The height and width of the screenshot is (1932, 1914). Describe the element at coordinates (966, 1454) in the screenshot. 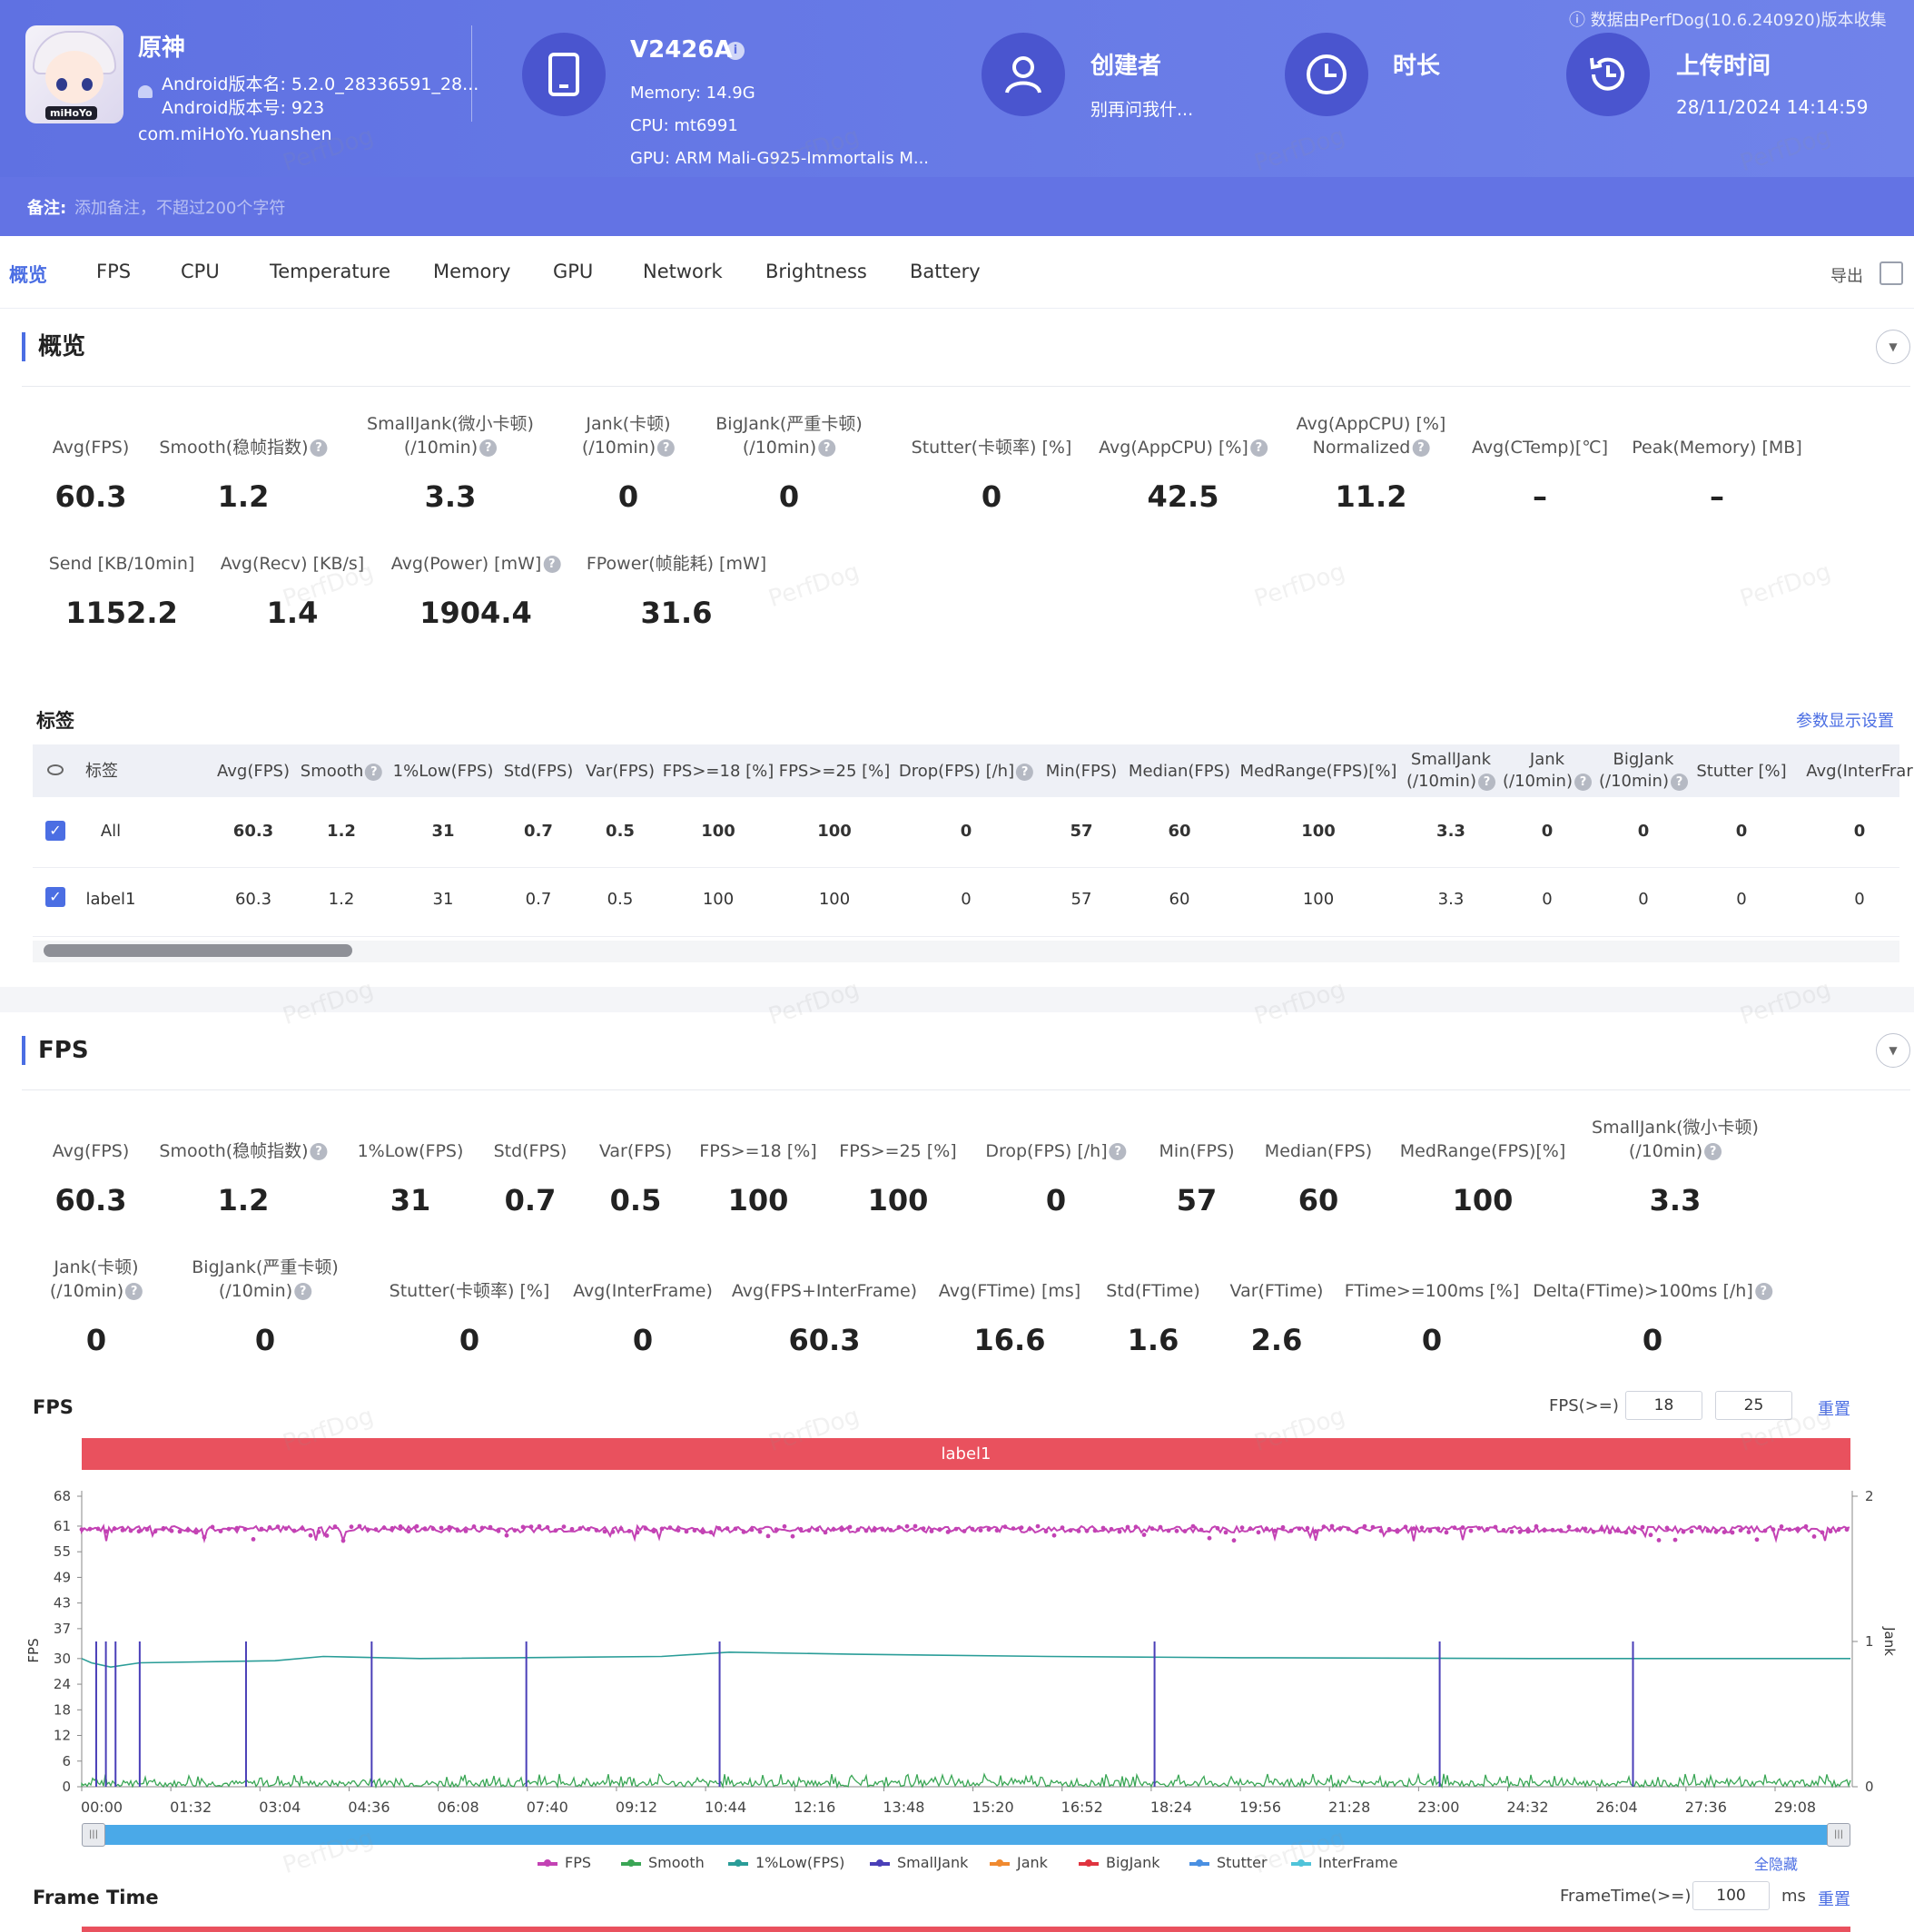

I see `label-bar: label1` at that location.